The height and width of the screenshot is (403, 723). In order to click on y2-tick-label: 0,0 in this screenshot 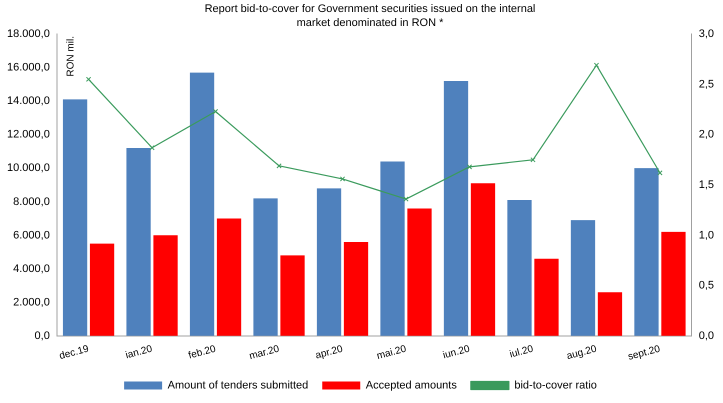, I will do `click(706, 336)`.